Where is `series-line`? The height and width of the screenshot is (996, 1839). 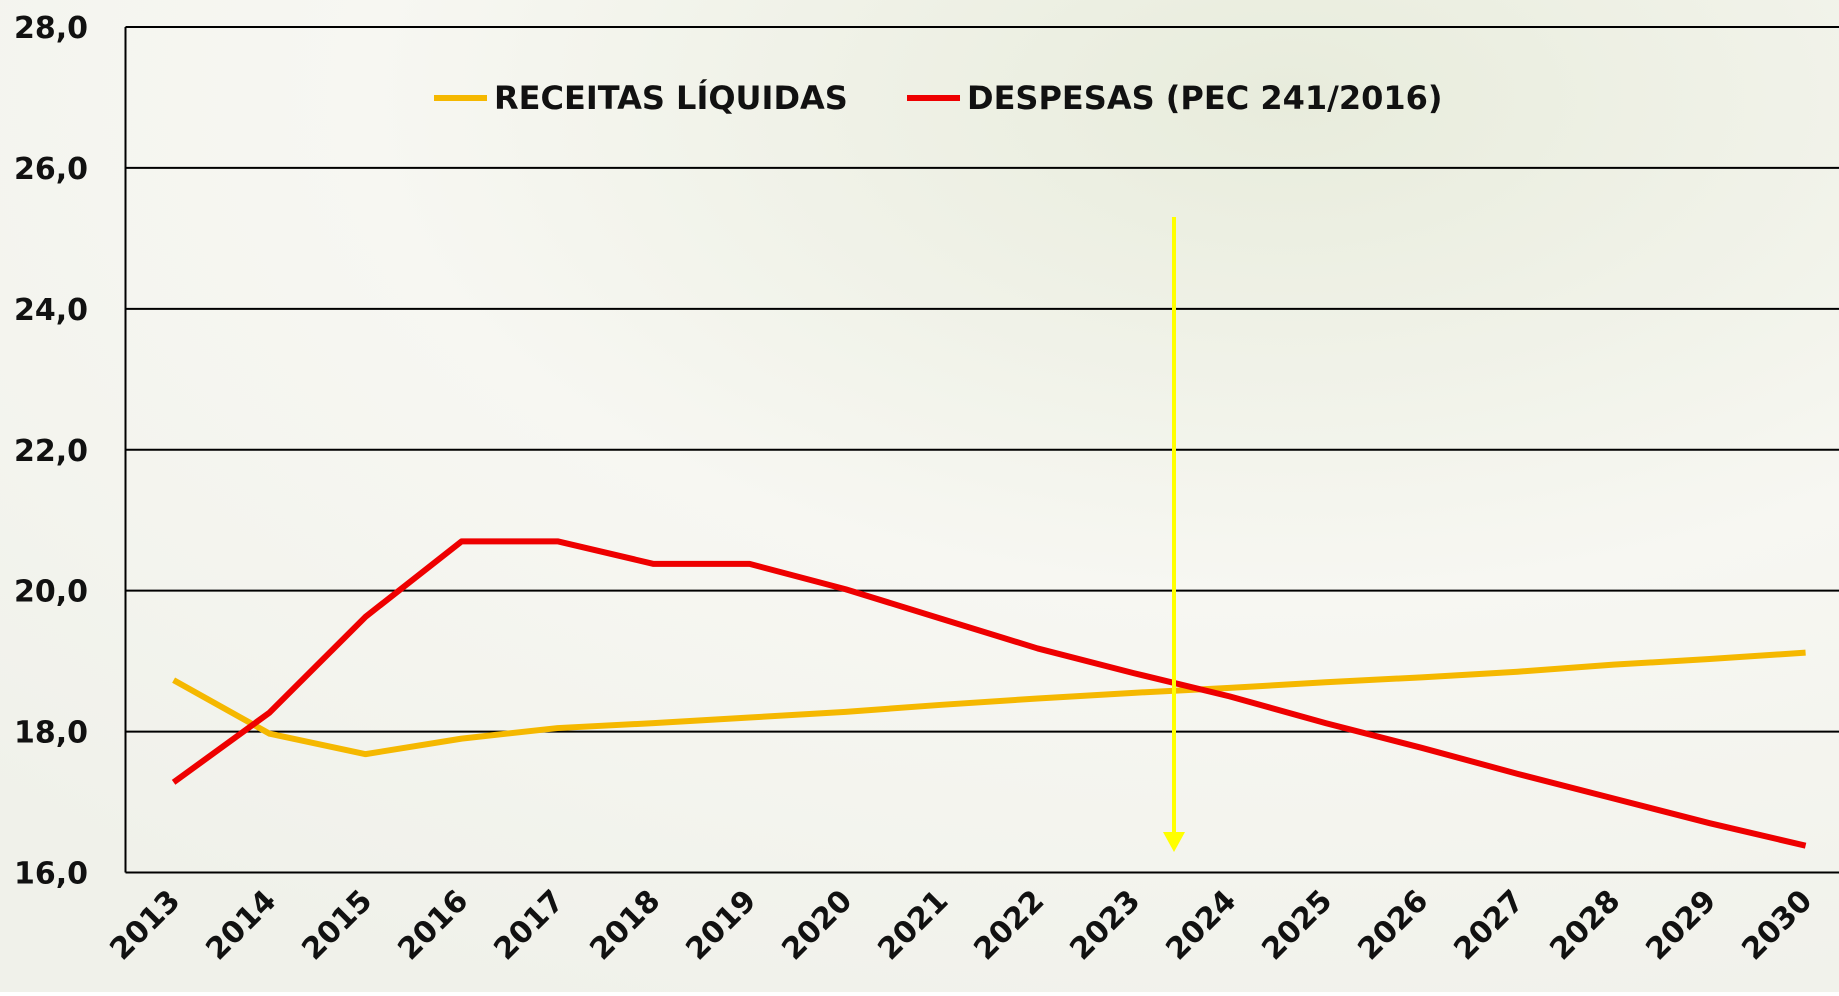
series-line is located at coordinates (989, 703).